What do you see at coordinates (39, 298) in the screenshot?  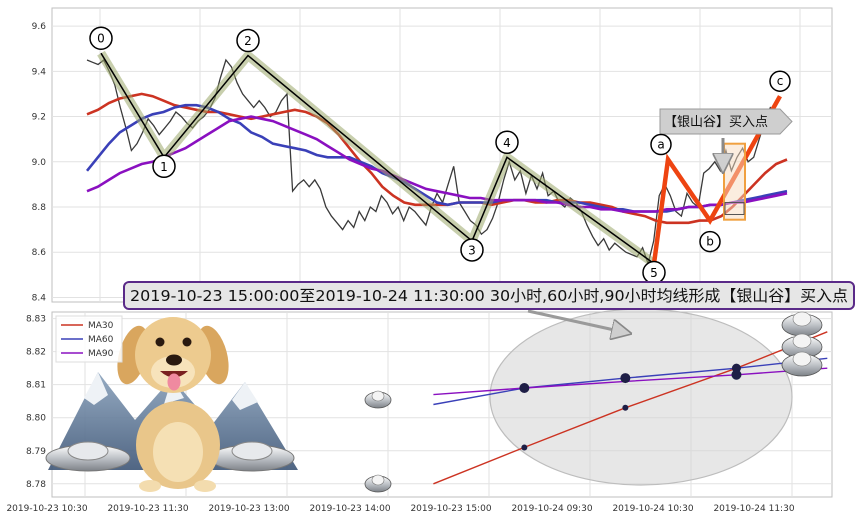 I see `y-tick-label: 8.4` at bounding box center [39, 298].